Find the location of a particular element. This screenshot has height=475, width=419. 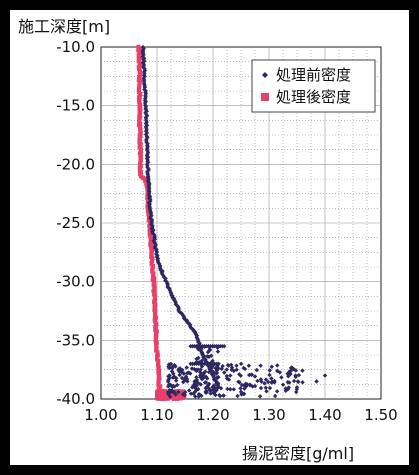

y-tick-label: -10.0 is located at coordinates (75, 47).